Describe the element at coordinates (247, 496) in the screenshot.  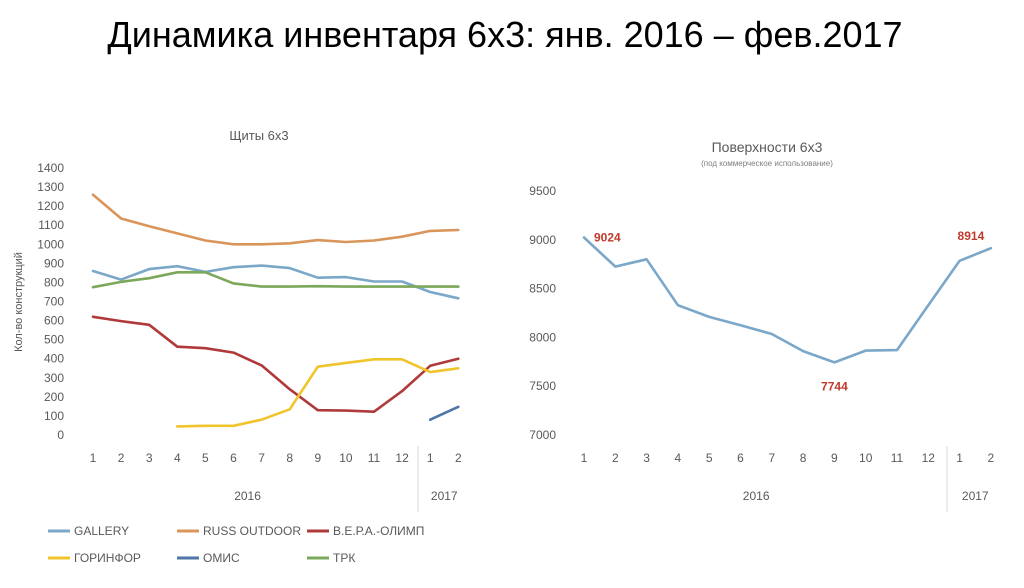
I see `chart1-year-label: 2016` at that location.